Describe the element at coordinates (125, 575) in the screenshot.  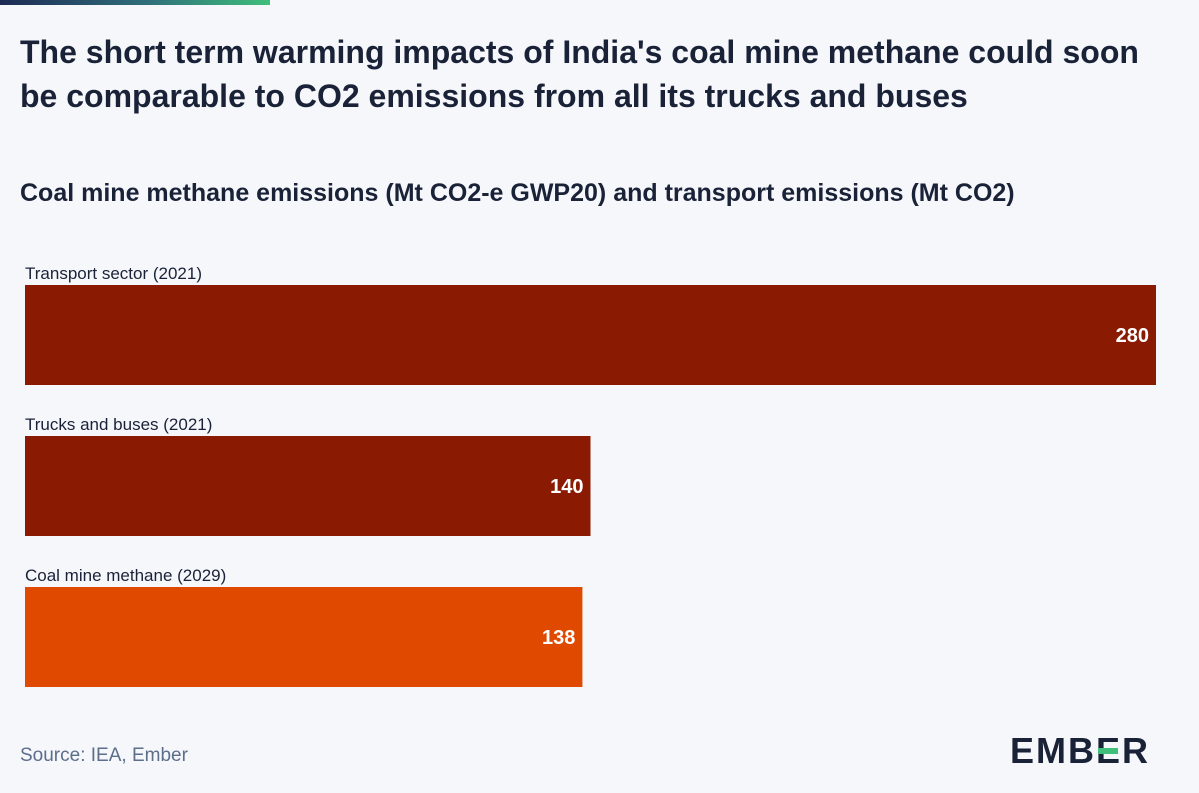
I see `category-label: Coal mine methane (2029)` at that location.